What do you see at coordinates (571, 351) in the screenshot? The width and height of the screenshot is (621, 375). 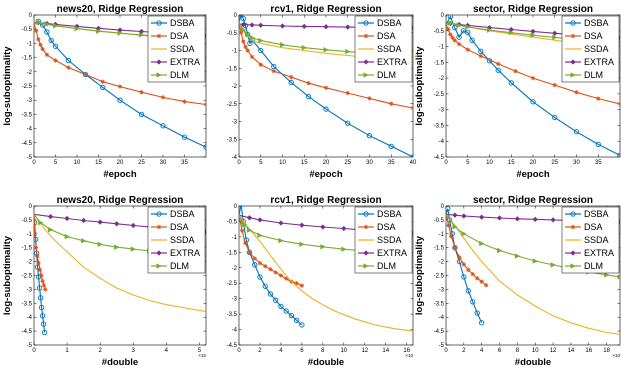 I see `x-tick-label: 14` at bounding box center [571, 351].